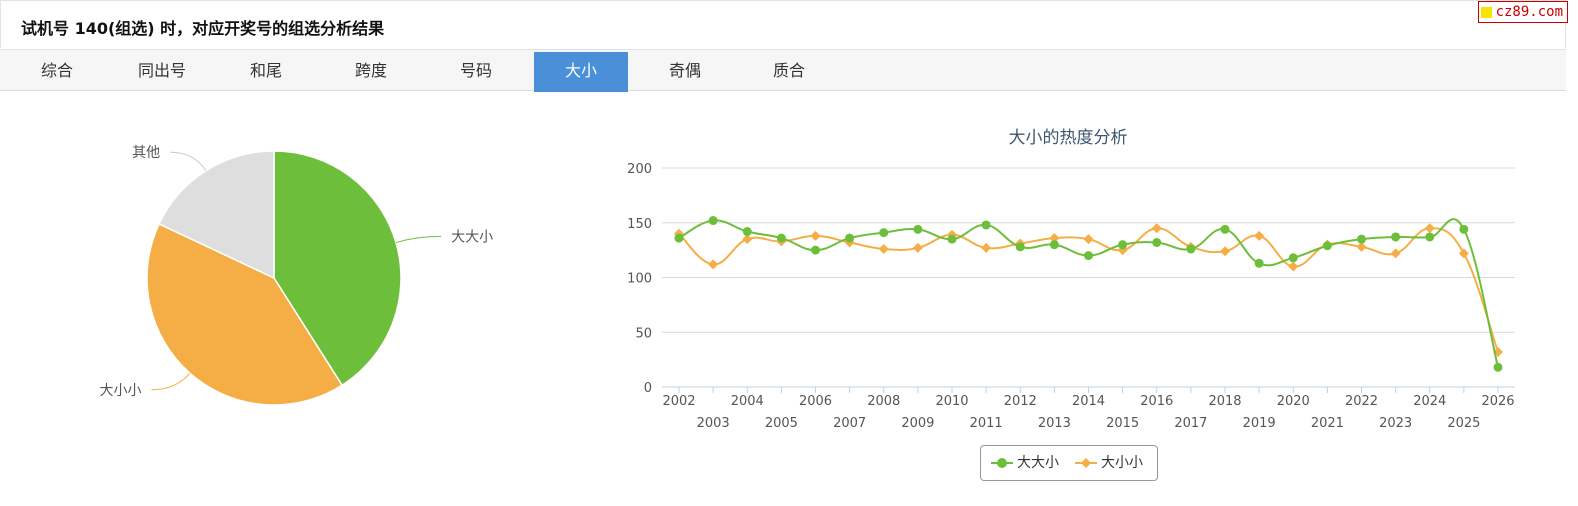 Image resolution: width=1578 pixels, height=506 pixels. What do you see at coordinates (1086, 463) in the screenshot?
I see `orange-diamond-marker-icon` at bounding box center [1086, 463].